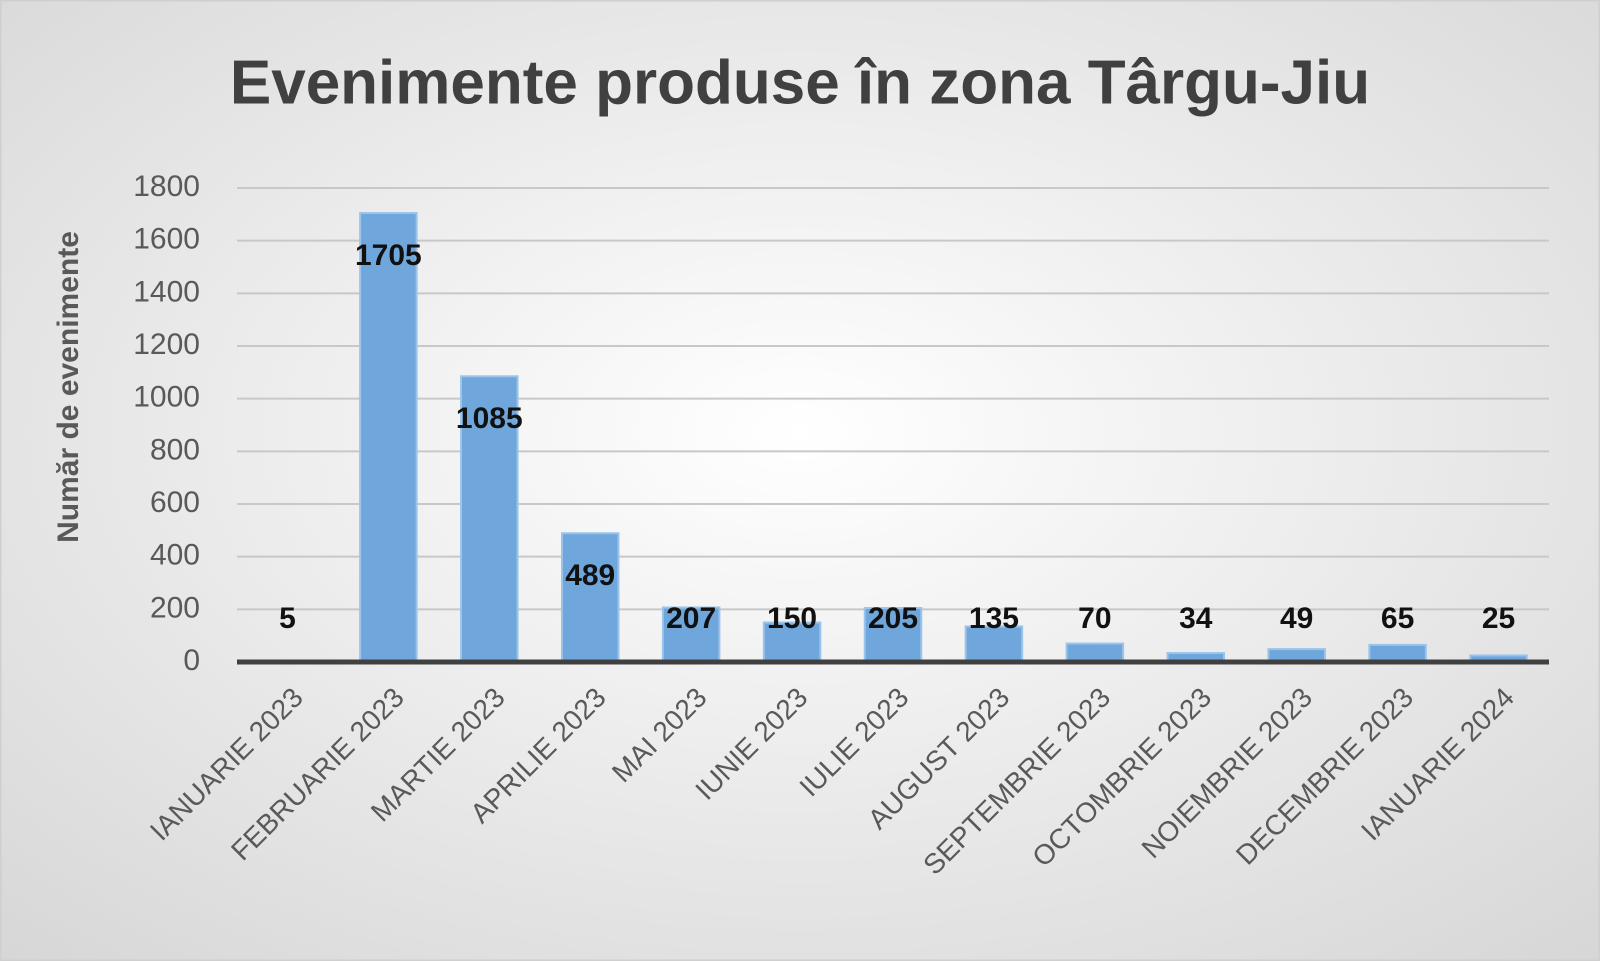  I want to click on chart-title: Evenimente produse în zona Târgu-Jiu, so click(800, 82).